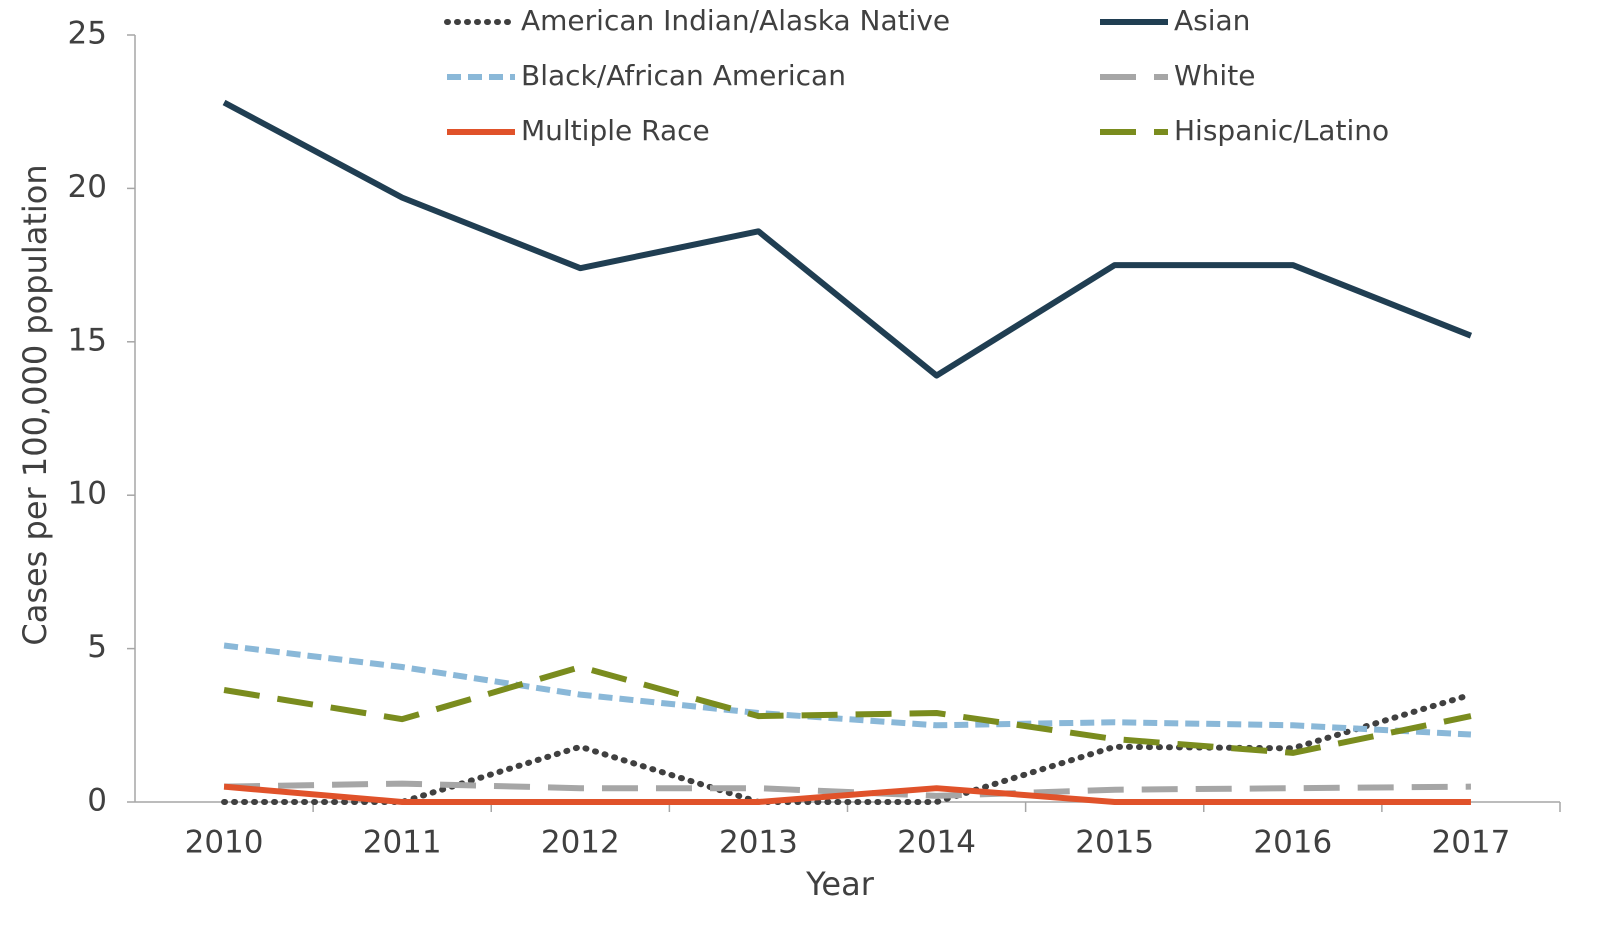 The height and width of the screenshot is (930, 1617). I want to click on x-tick-label: 2010, so click(224, 843).